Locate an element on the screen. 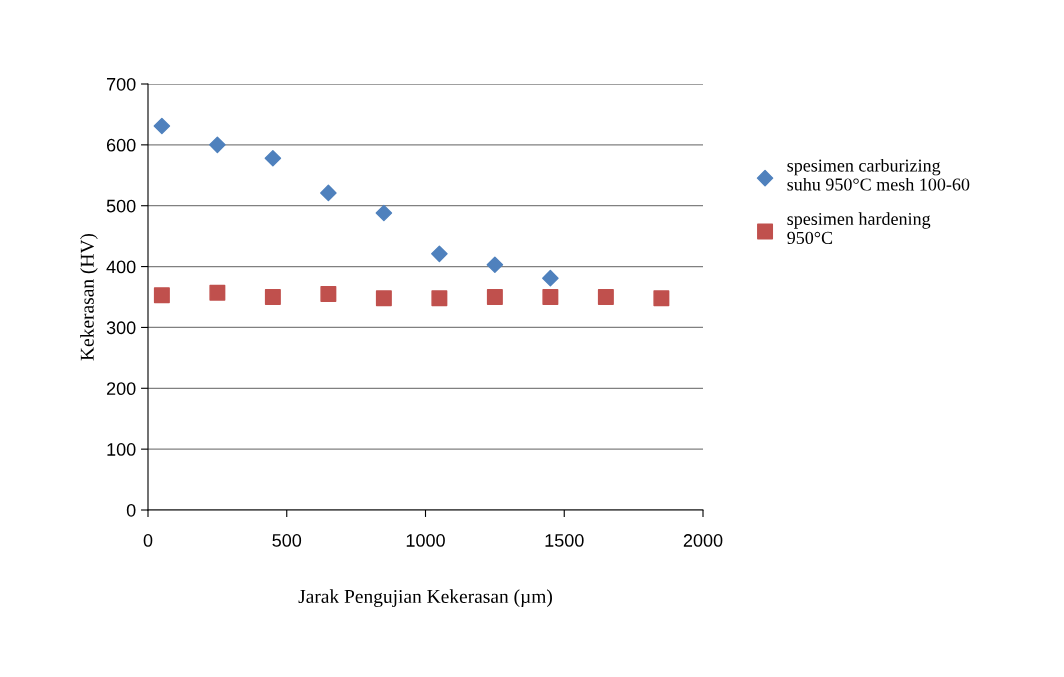 This screenshot has height=677, width=1064. x-axis-title: Jarak Pengujian Kekerasan (µm) is located at coordinates (425, 598).